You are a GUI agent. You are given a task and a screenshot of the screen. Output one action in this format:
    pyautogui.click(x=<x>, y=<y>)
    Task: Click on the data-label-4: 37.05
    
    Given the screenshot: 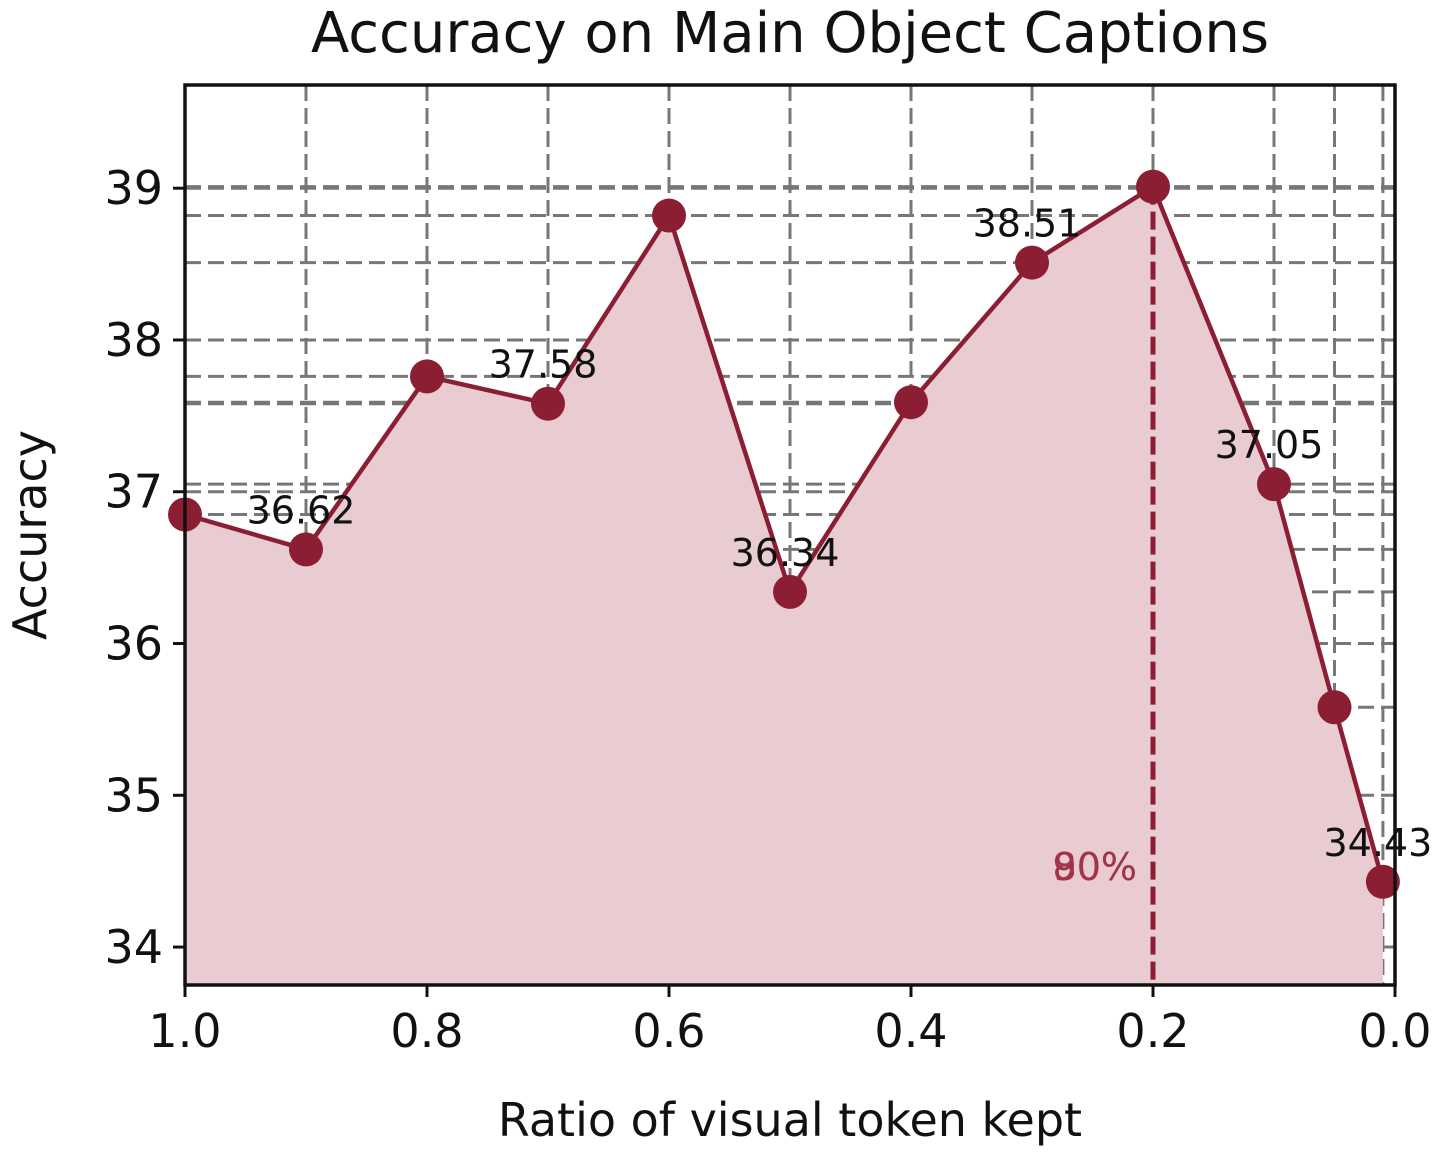 What is the action you would take?
    pyautogui.click(x=1269, y=445)
    